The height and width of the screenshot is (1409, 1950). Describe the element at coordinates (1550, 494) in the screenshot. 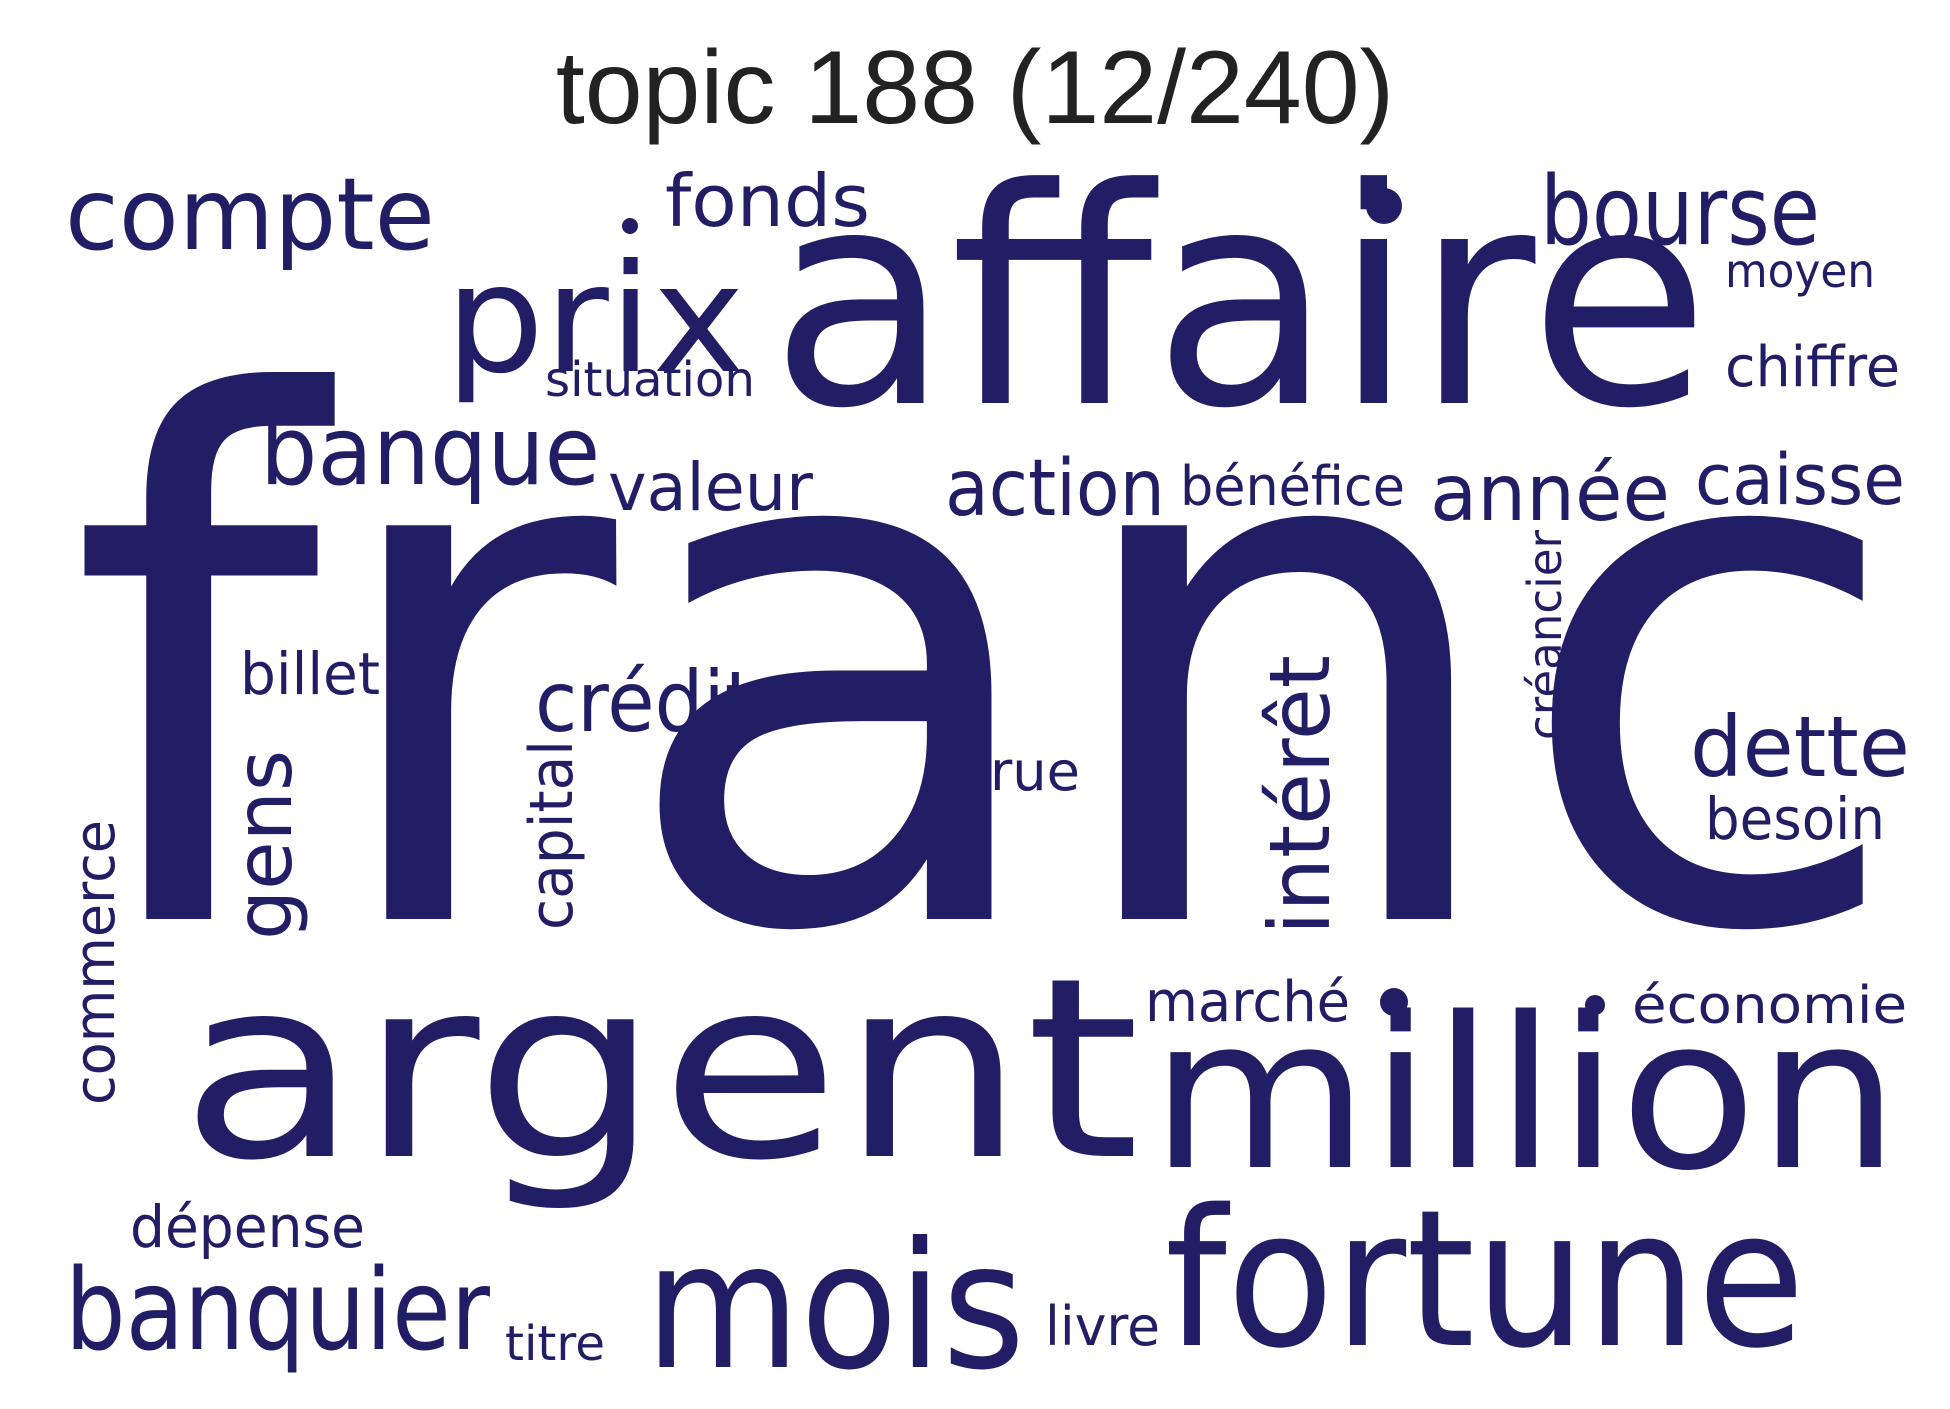

I see `word-annee: année` at that location.